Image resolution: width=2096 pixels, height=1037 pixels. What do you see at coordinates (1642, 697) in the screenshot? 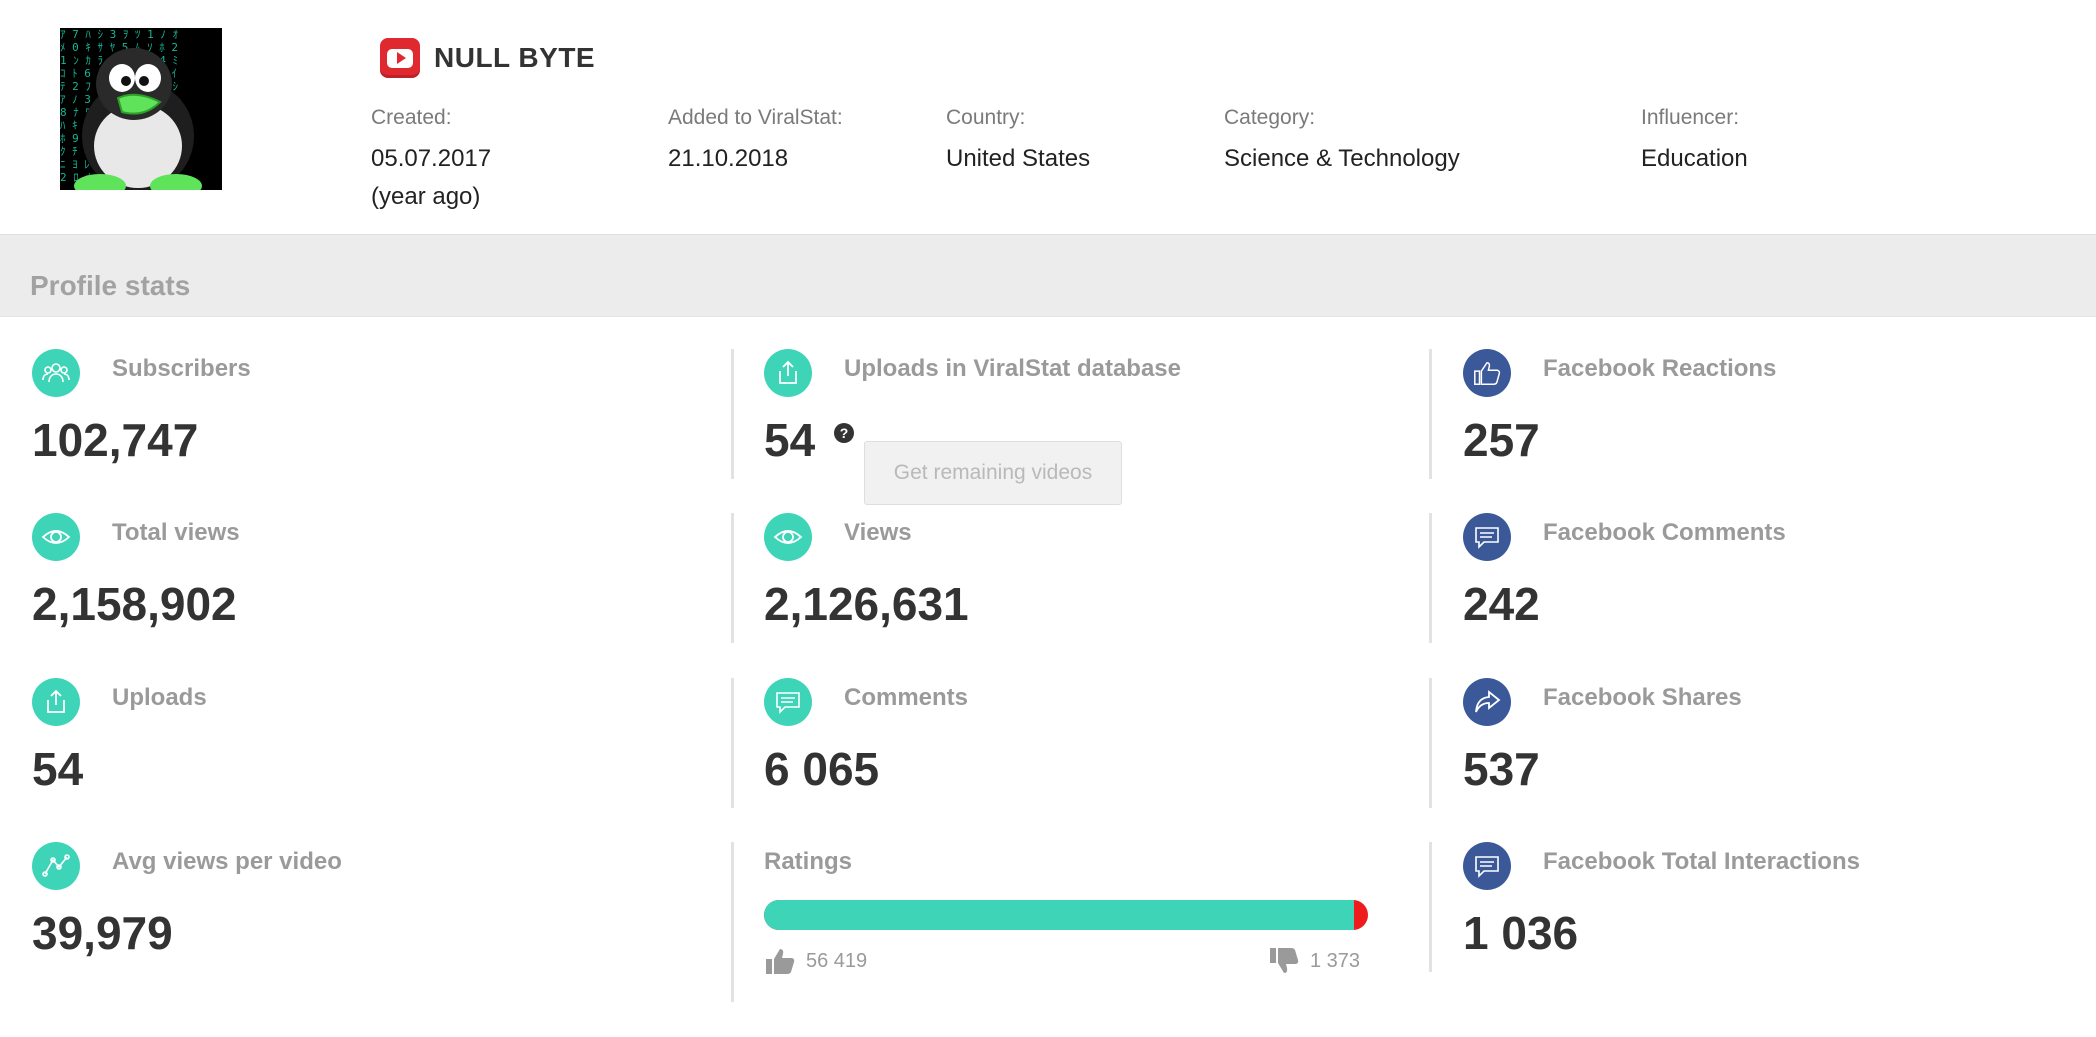
I see `stat-label: Facebook Shares` at bounding box center [1642, 697].